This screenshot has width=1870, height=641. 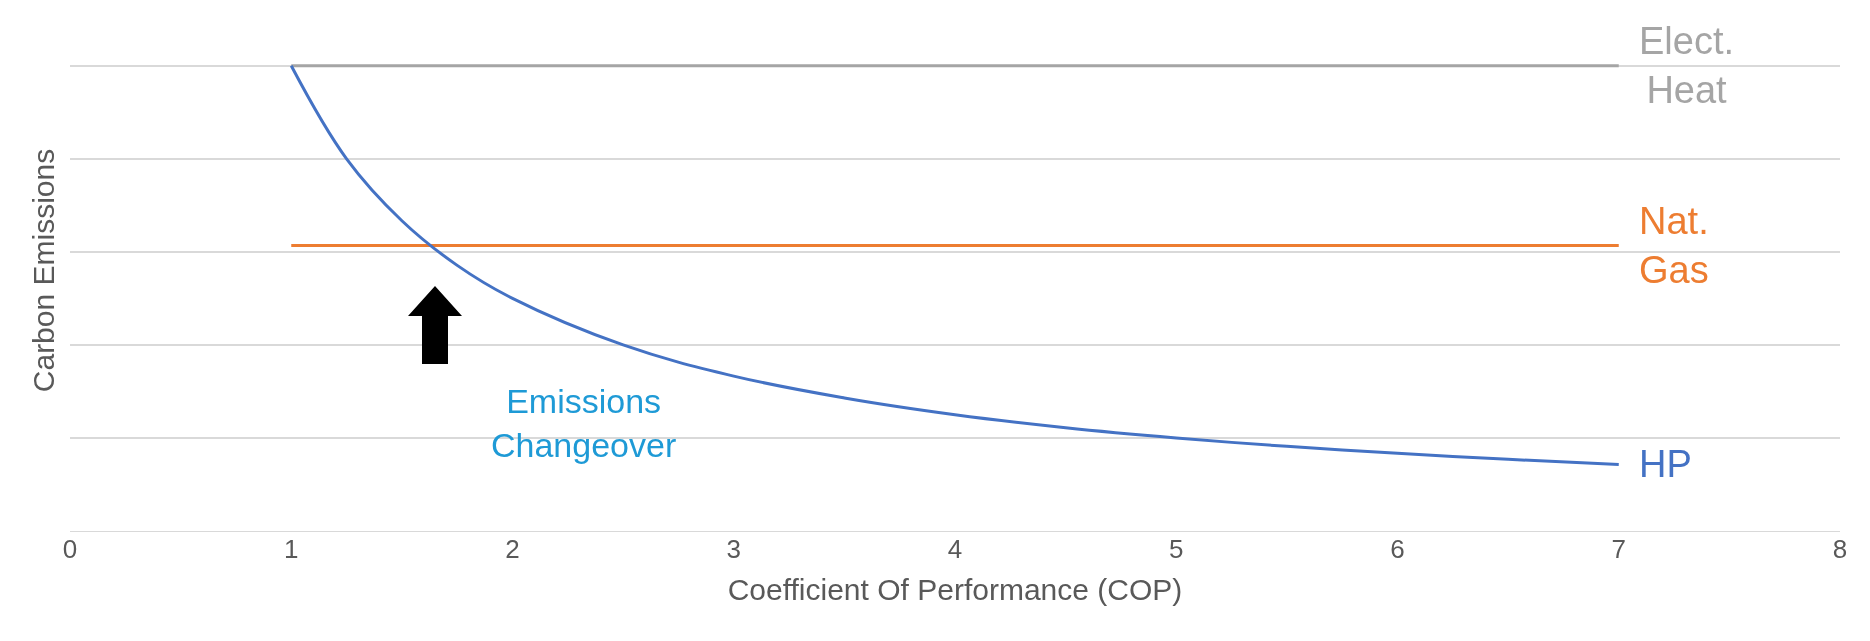 What do you see at coordinates (512, 549) in the screenshot?
I see `x-tick-label: 2` at bounding box center [512, 549].